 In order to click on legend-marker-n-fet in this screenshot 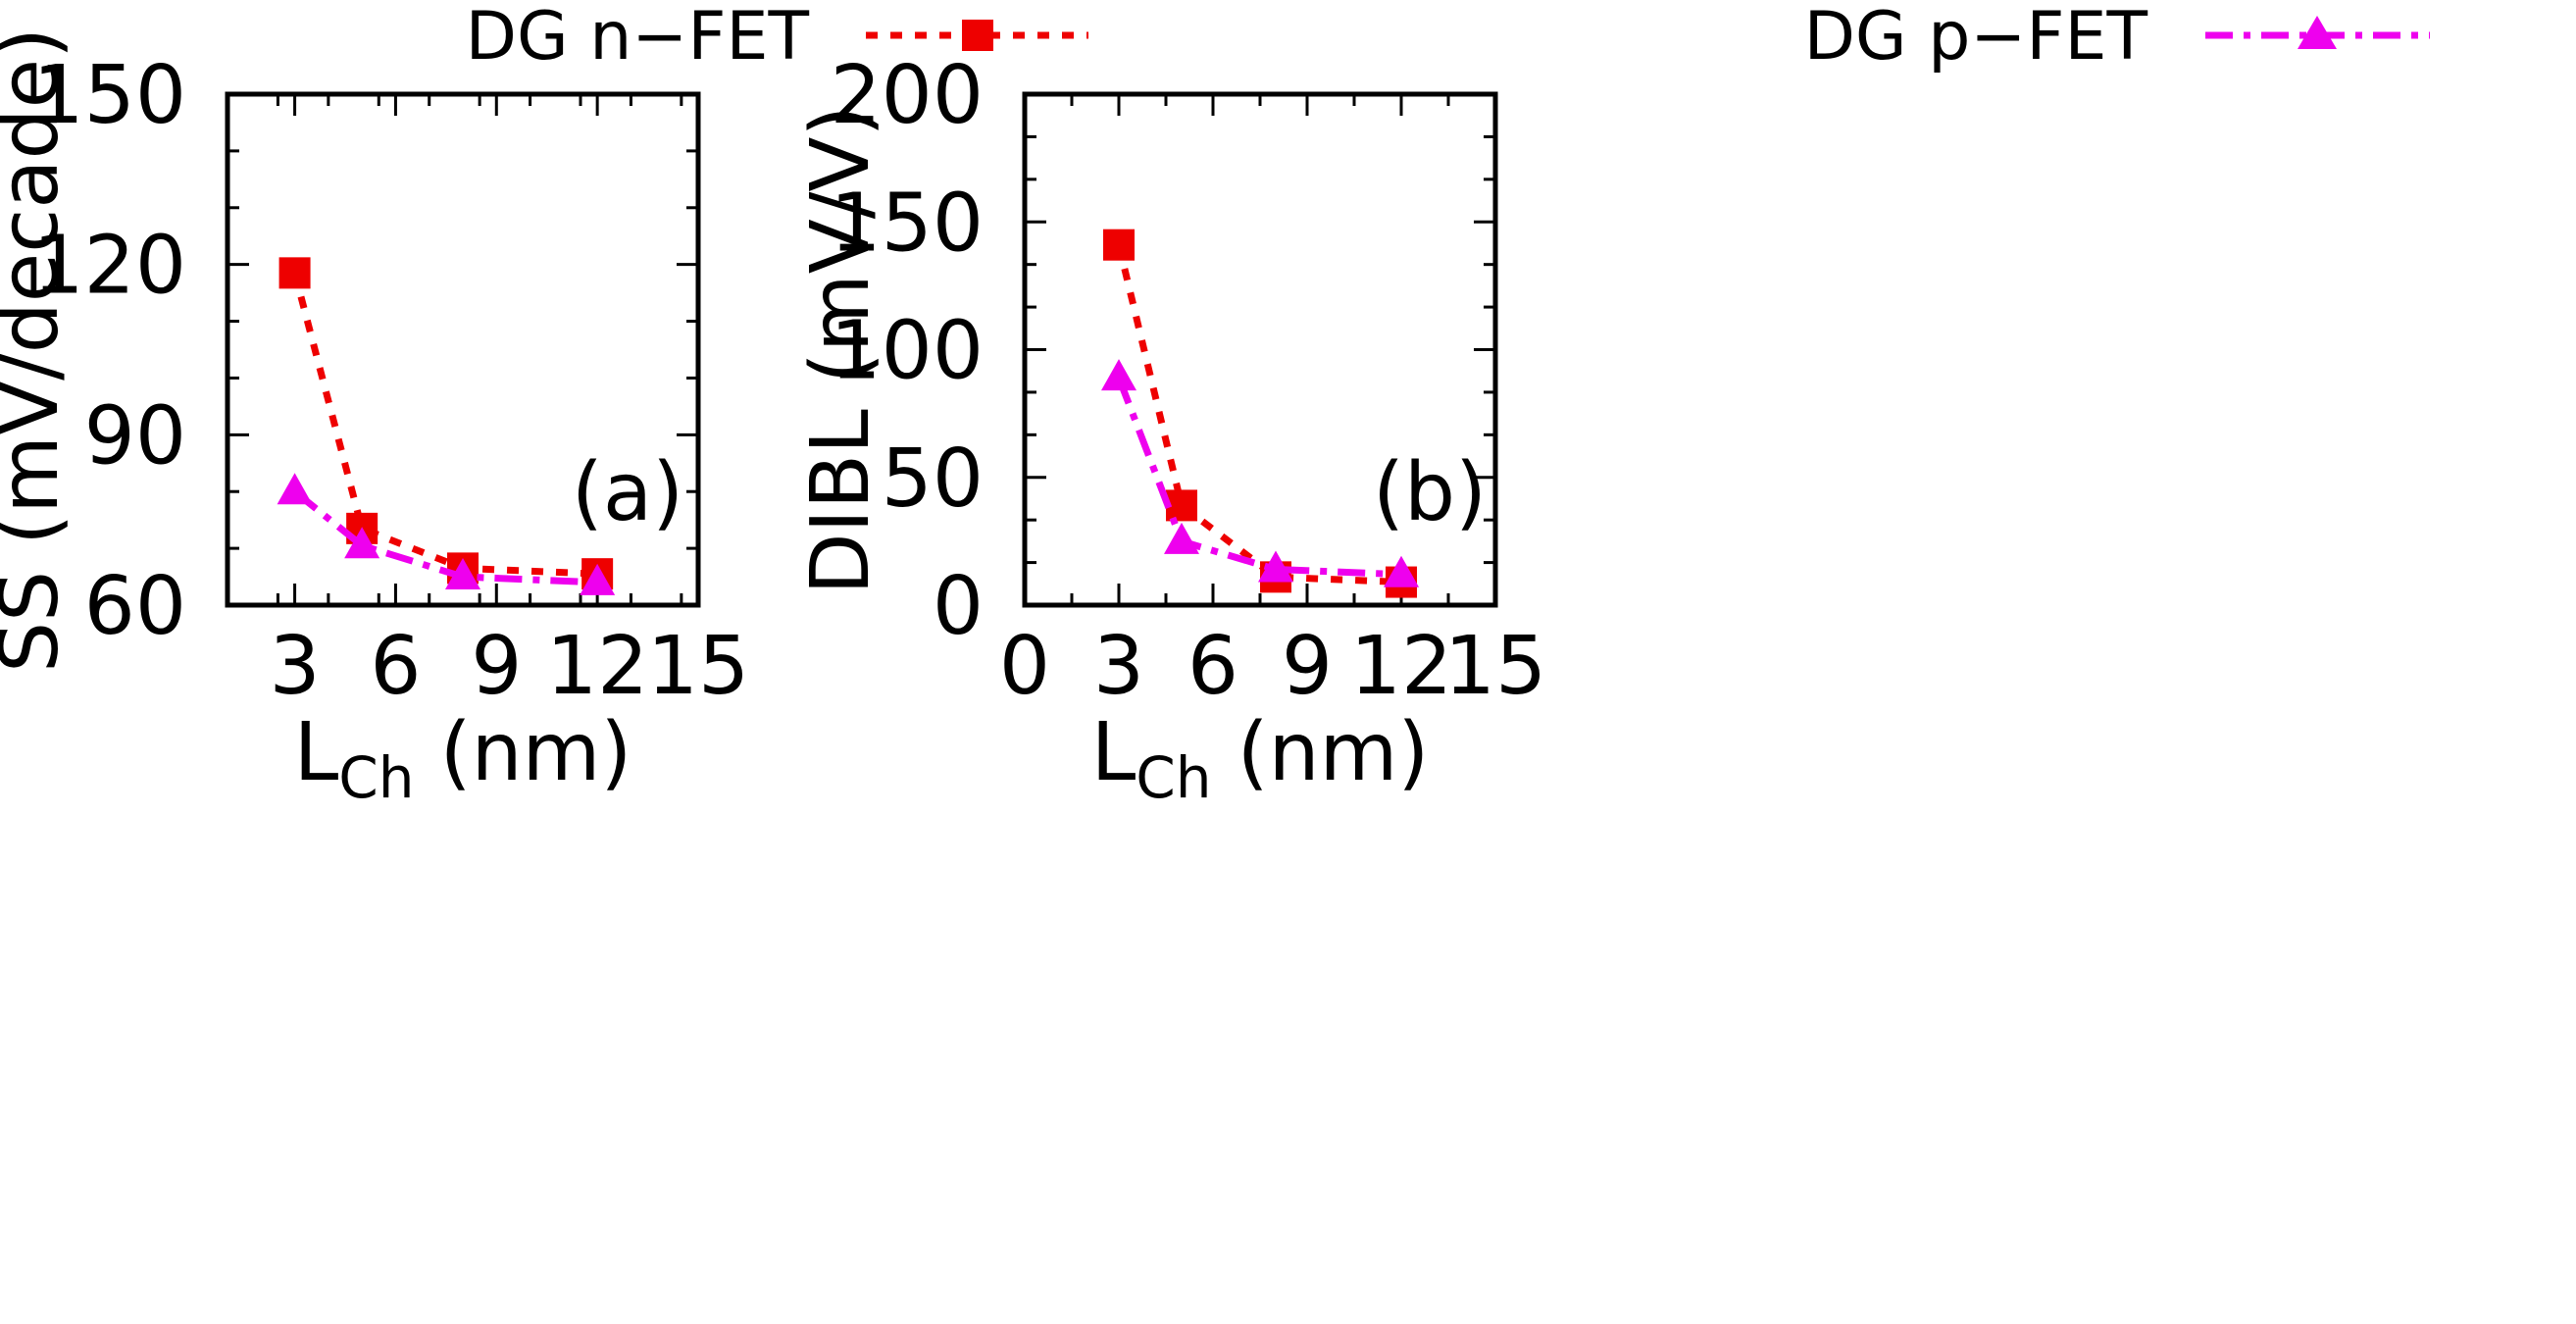, I will do `click(977, 35)`.